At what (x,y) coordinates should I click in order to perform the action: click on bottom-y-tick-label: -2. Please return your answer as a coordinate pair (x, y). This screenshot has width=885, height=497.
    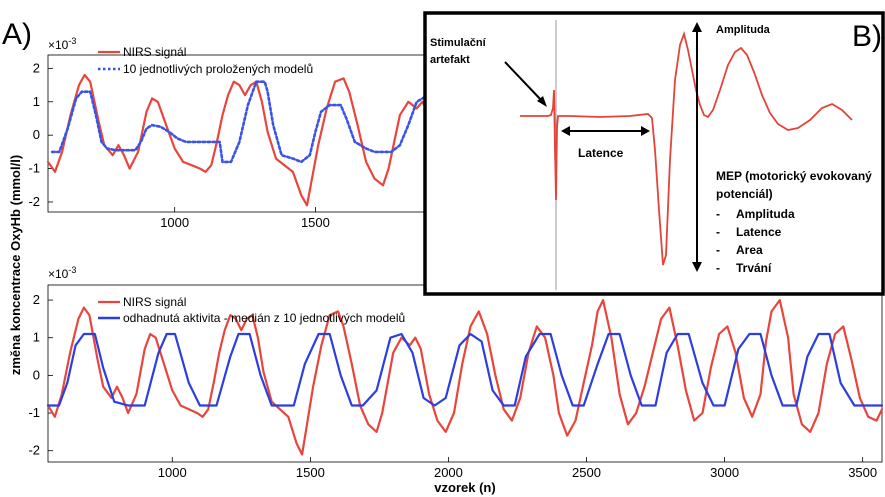
    Looking at the image, I should click on (34, 450).